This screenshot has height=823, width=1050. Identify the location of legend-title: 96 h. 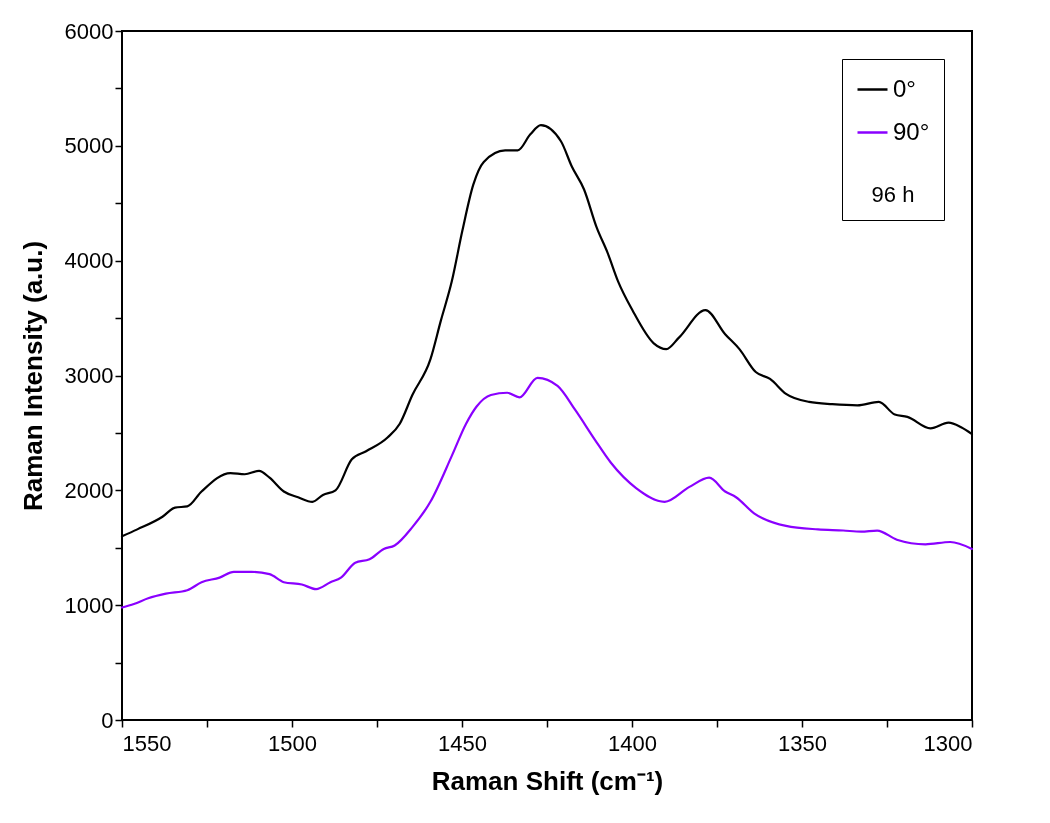
(893, 194).